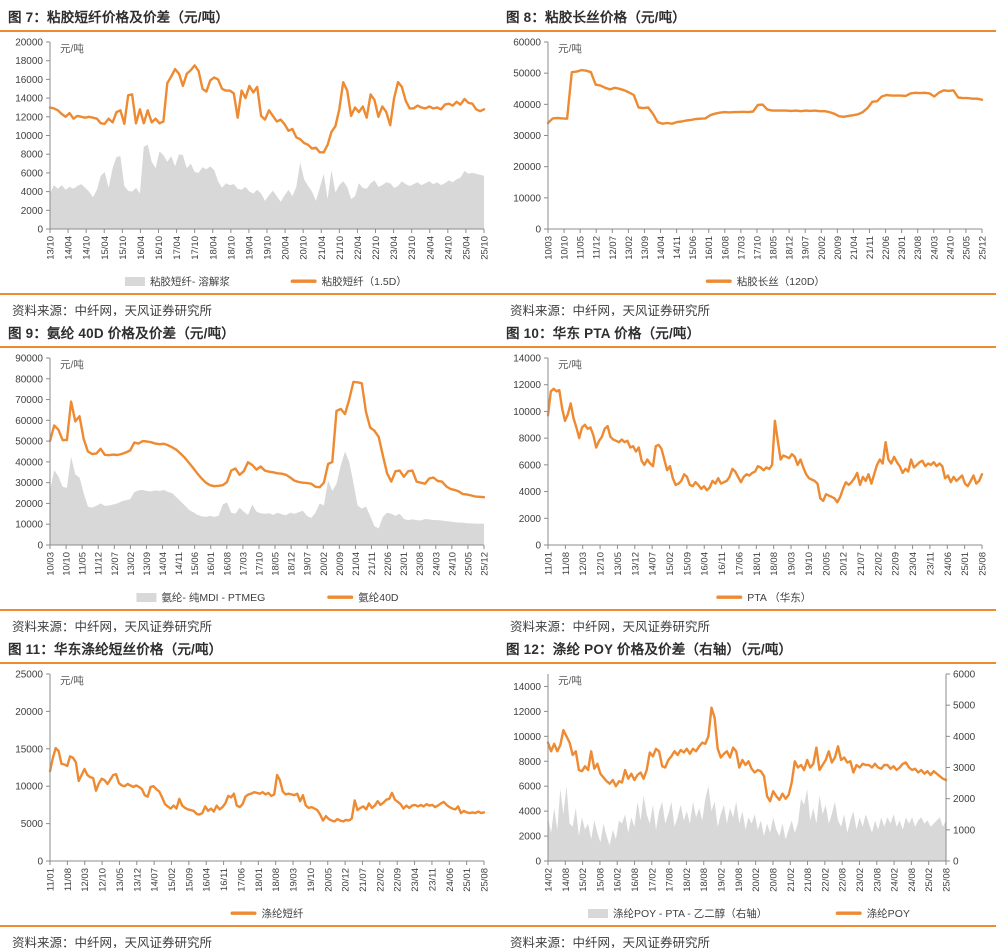 This screenshot has width=996, height=948. What do you see at coordinates (861, 564) in the screenshot?
I see `svg-text: 21/07` at bounding box center [861, 564].